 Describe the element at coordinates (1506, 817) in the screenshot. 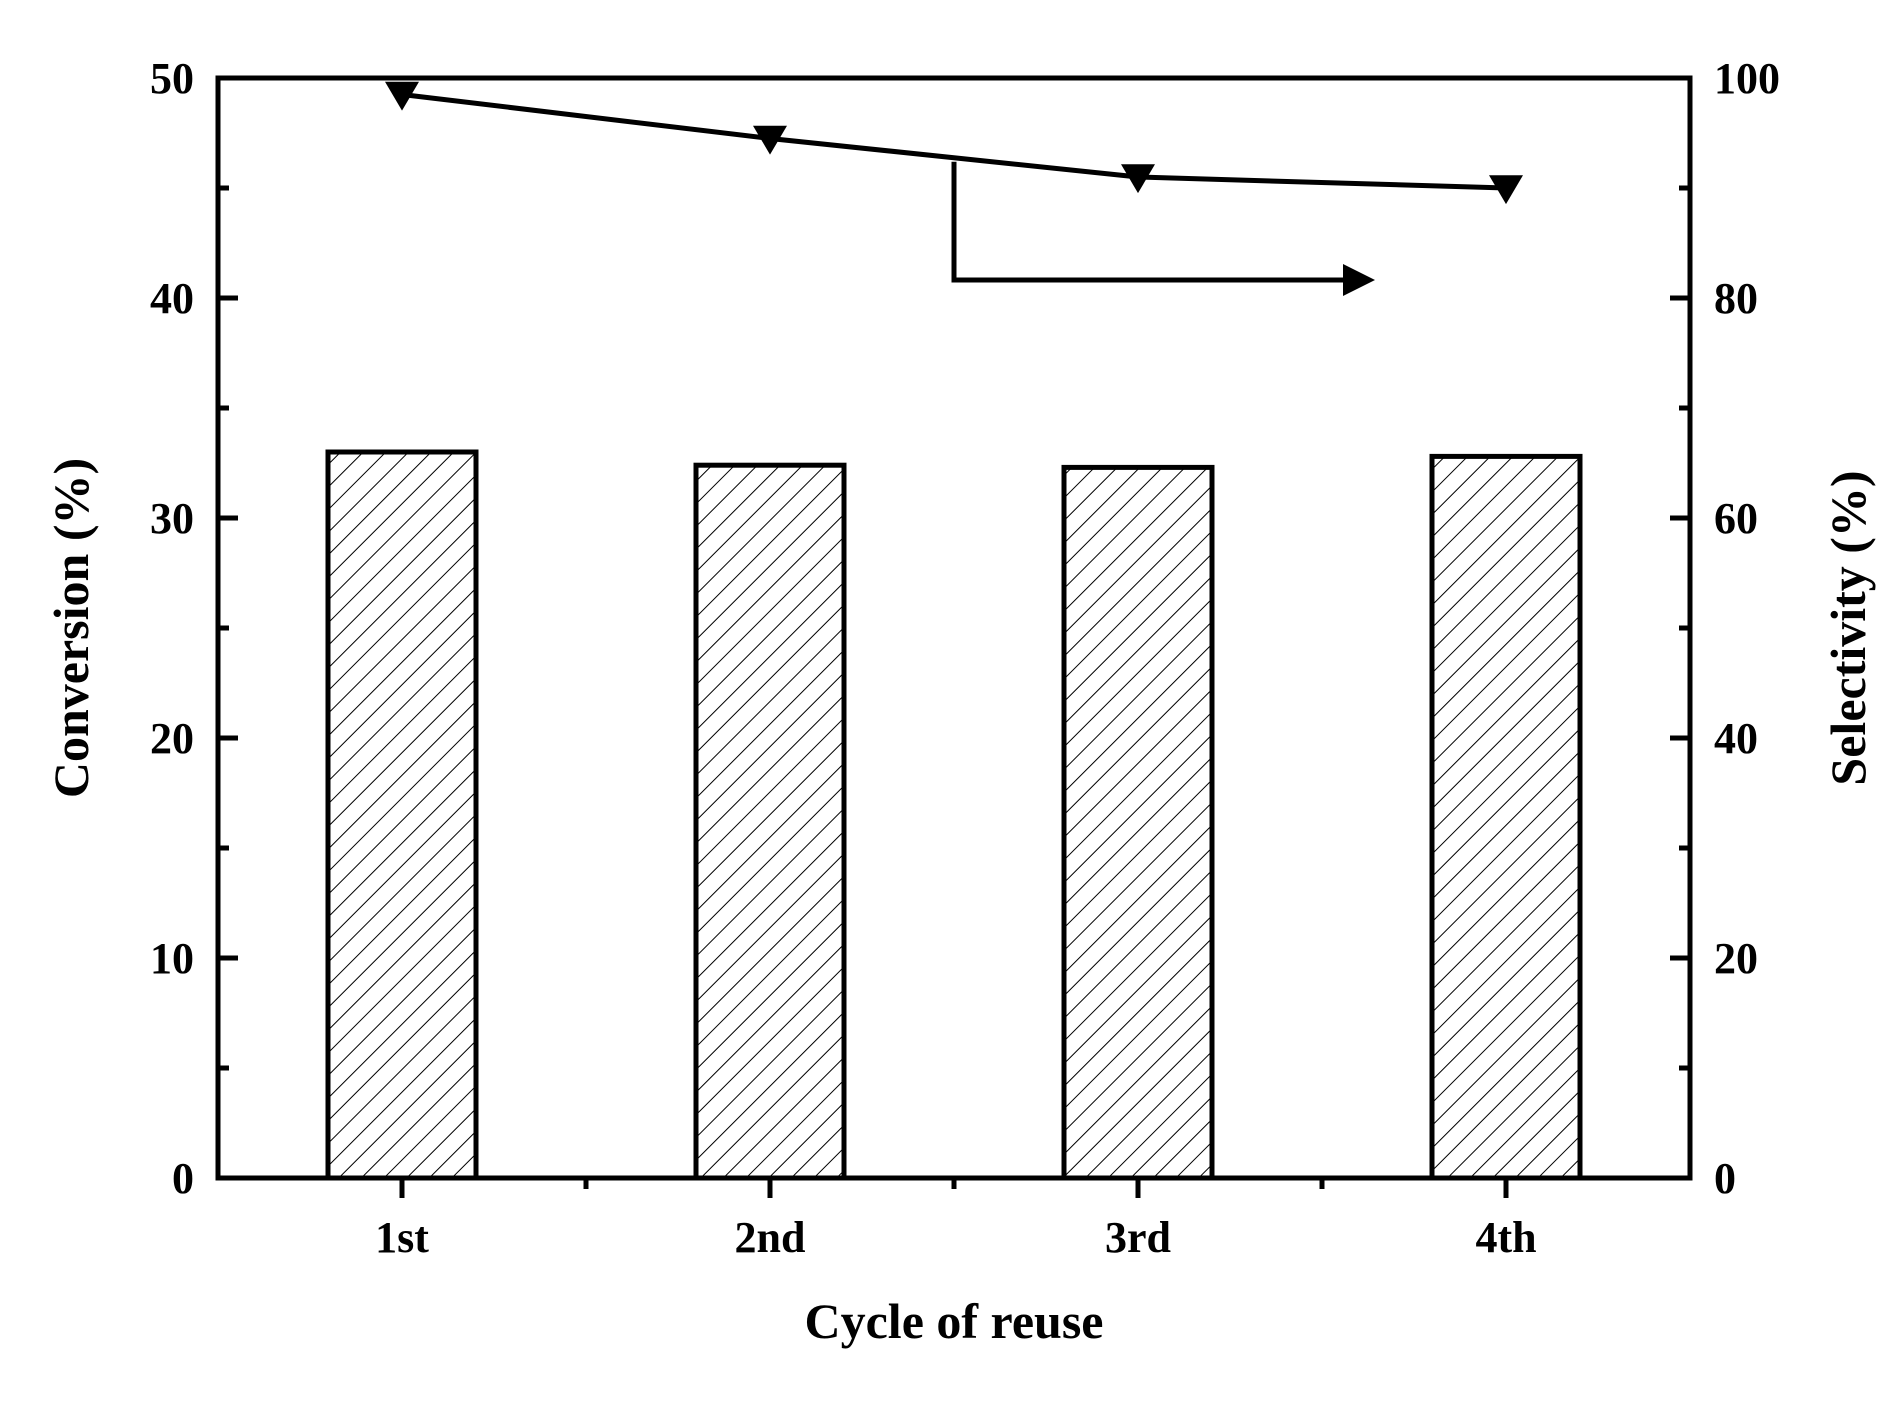

I see `bar-4th` at that location.